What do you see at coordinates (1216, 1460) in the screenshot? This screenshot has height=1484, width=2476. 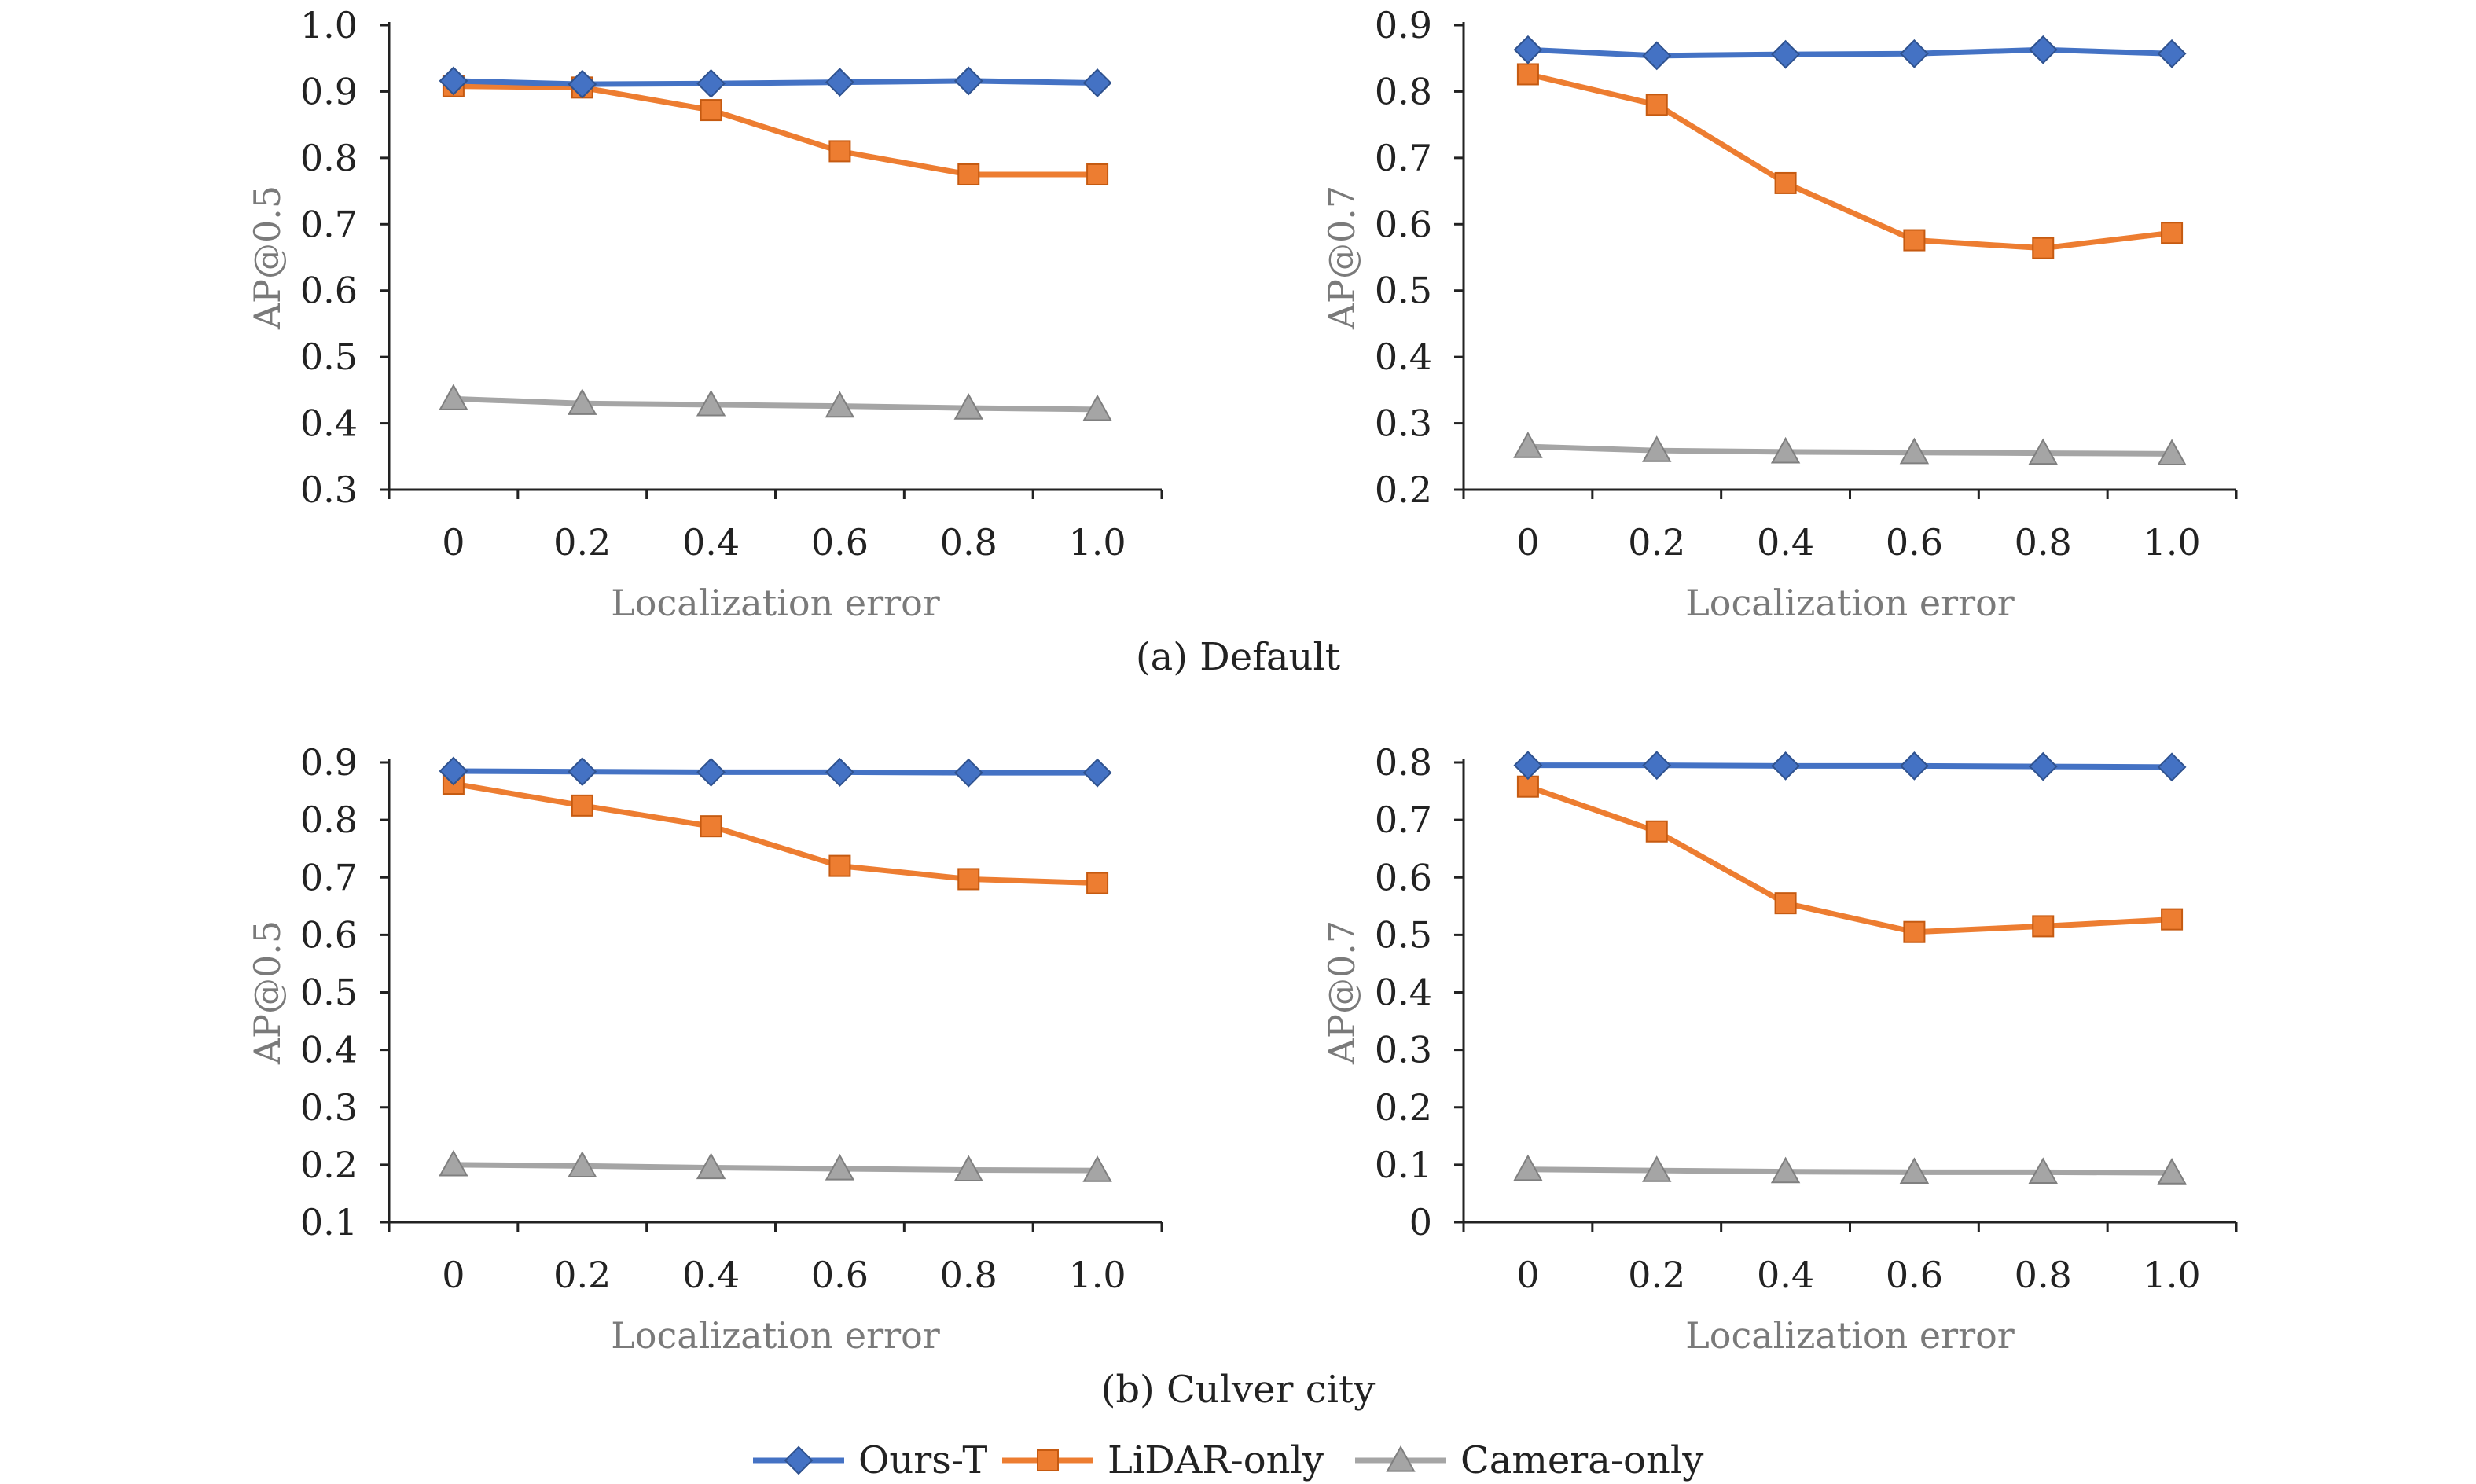 I see `legend-label: LiDAR-only` at bounding box center [1216, 1460].